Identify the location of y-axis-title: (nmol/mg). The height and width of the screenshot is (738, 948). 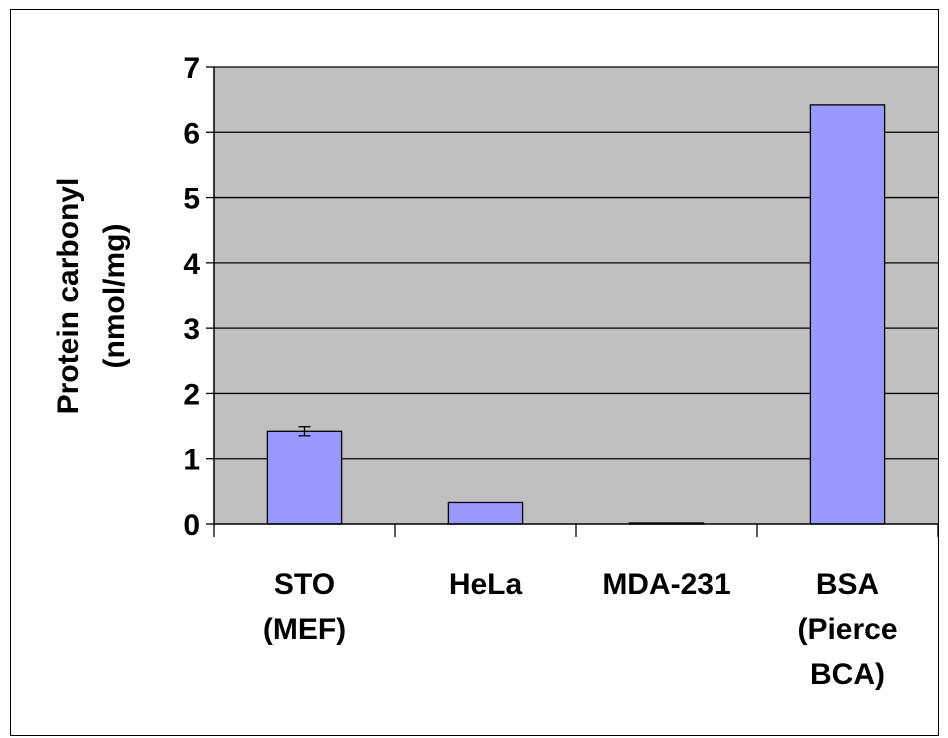
(114, 296).